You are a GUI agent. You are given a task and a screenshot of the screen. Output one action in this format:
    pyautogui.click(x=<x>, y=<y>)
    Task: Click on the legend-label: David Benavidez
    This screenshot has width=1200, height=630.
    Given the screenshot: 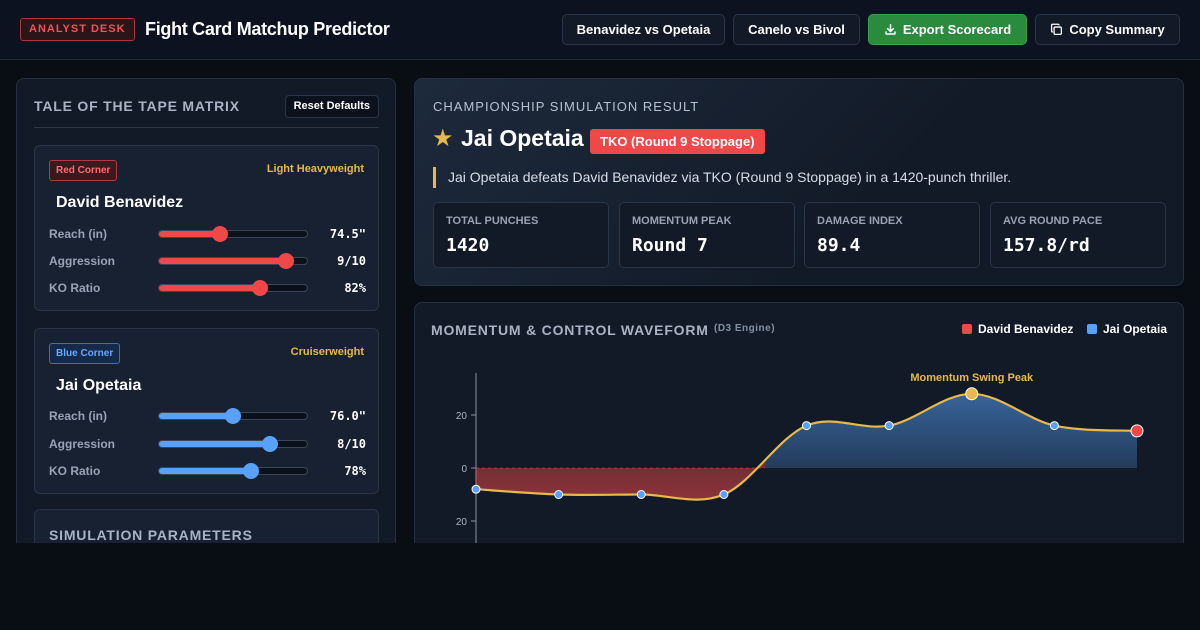 What is the action you would take?
    pyautogui.click(x=1026, y=329)
    